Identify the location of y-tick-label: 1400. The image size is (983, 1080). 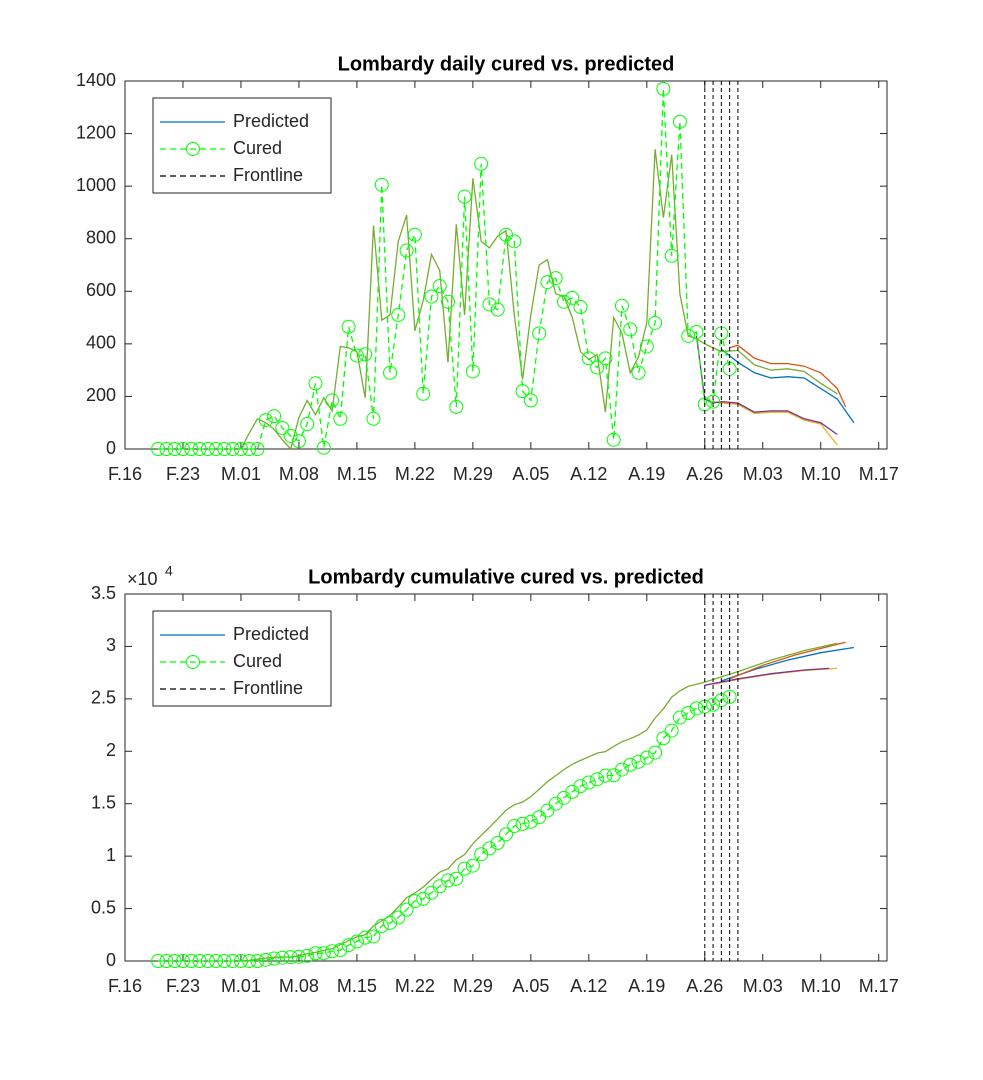
(96, 80).